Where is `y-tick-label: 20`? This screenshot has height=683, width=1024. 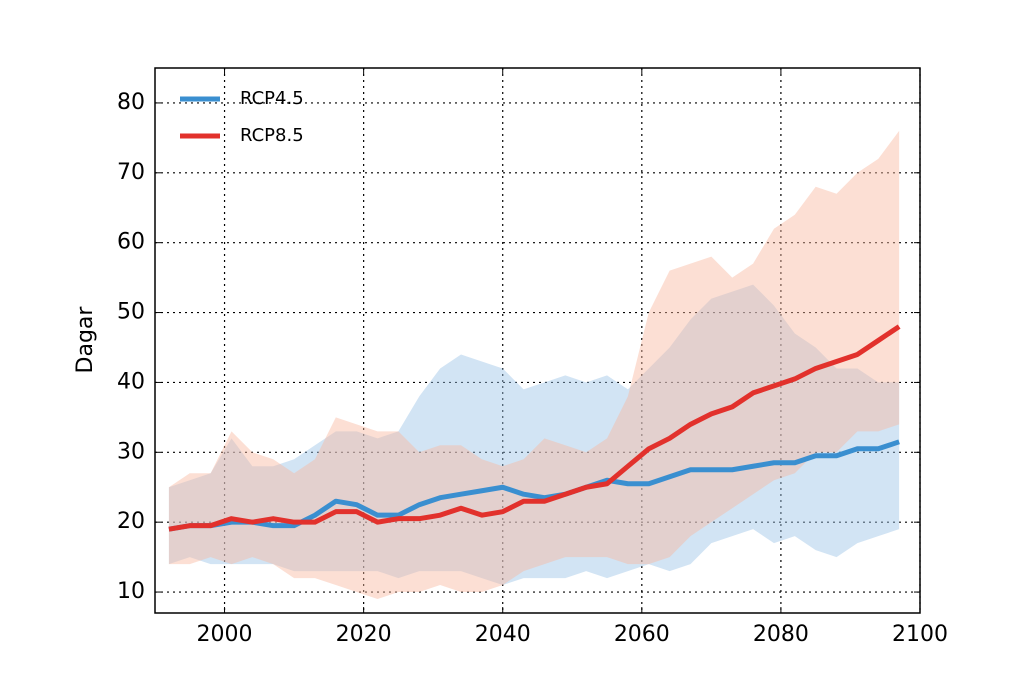
y-tick-label: 20 is located at coordinates (131, 521).